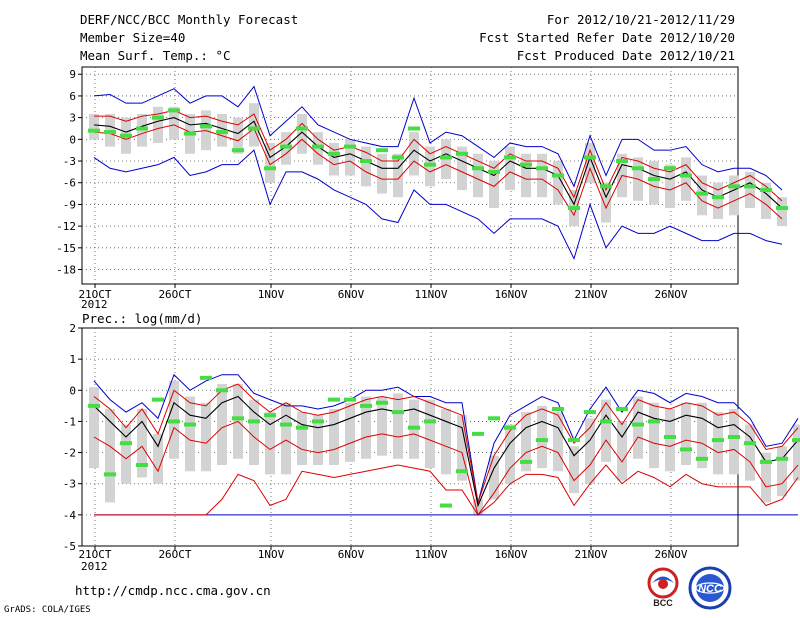 The height and width of the screenshot is (618, 800). Describe the element at coordinates (70, 515) in the screenshot. I see `y-tick-label: -4` at that location.